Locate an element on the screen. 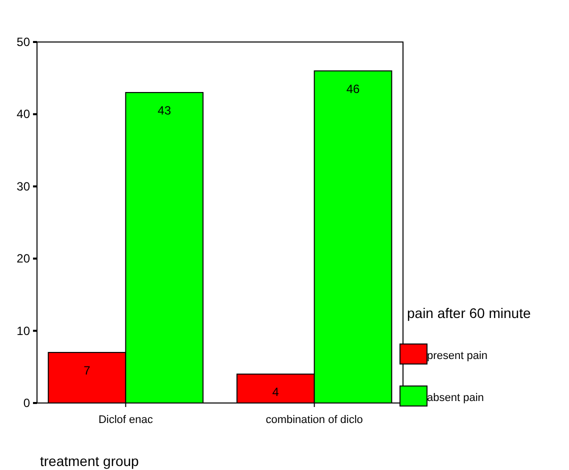 This screenshot has width=569, height=470. y-tick-label: 50 is located at coordinates (23, 42).